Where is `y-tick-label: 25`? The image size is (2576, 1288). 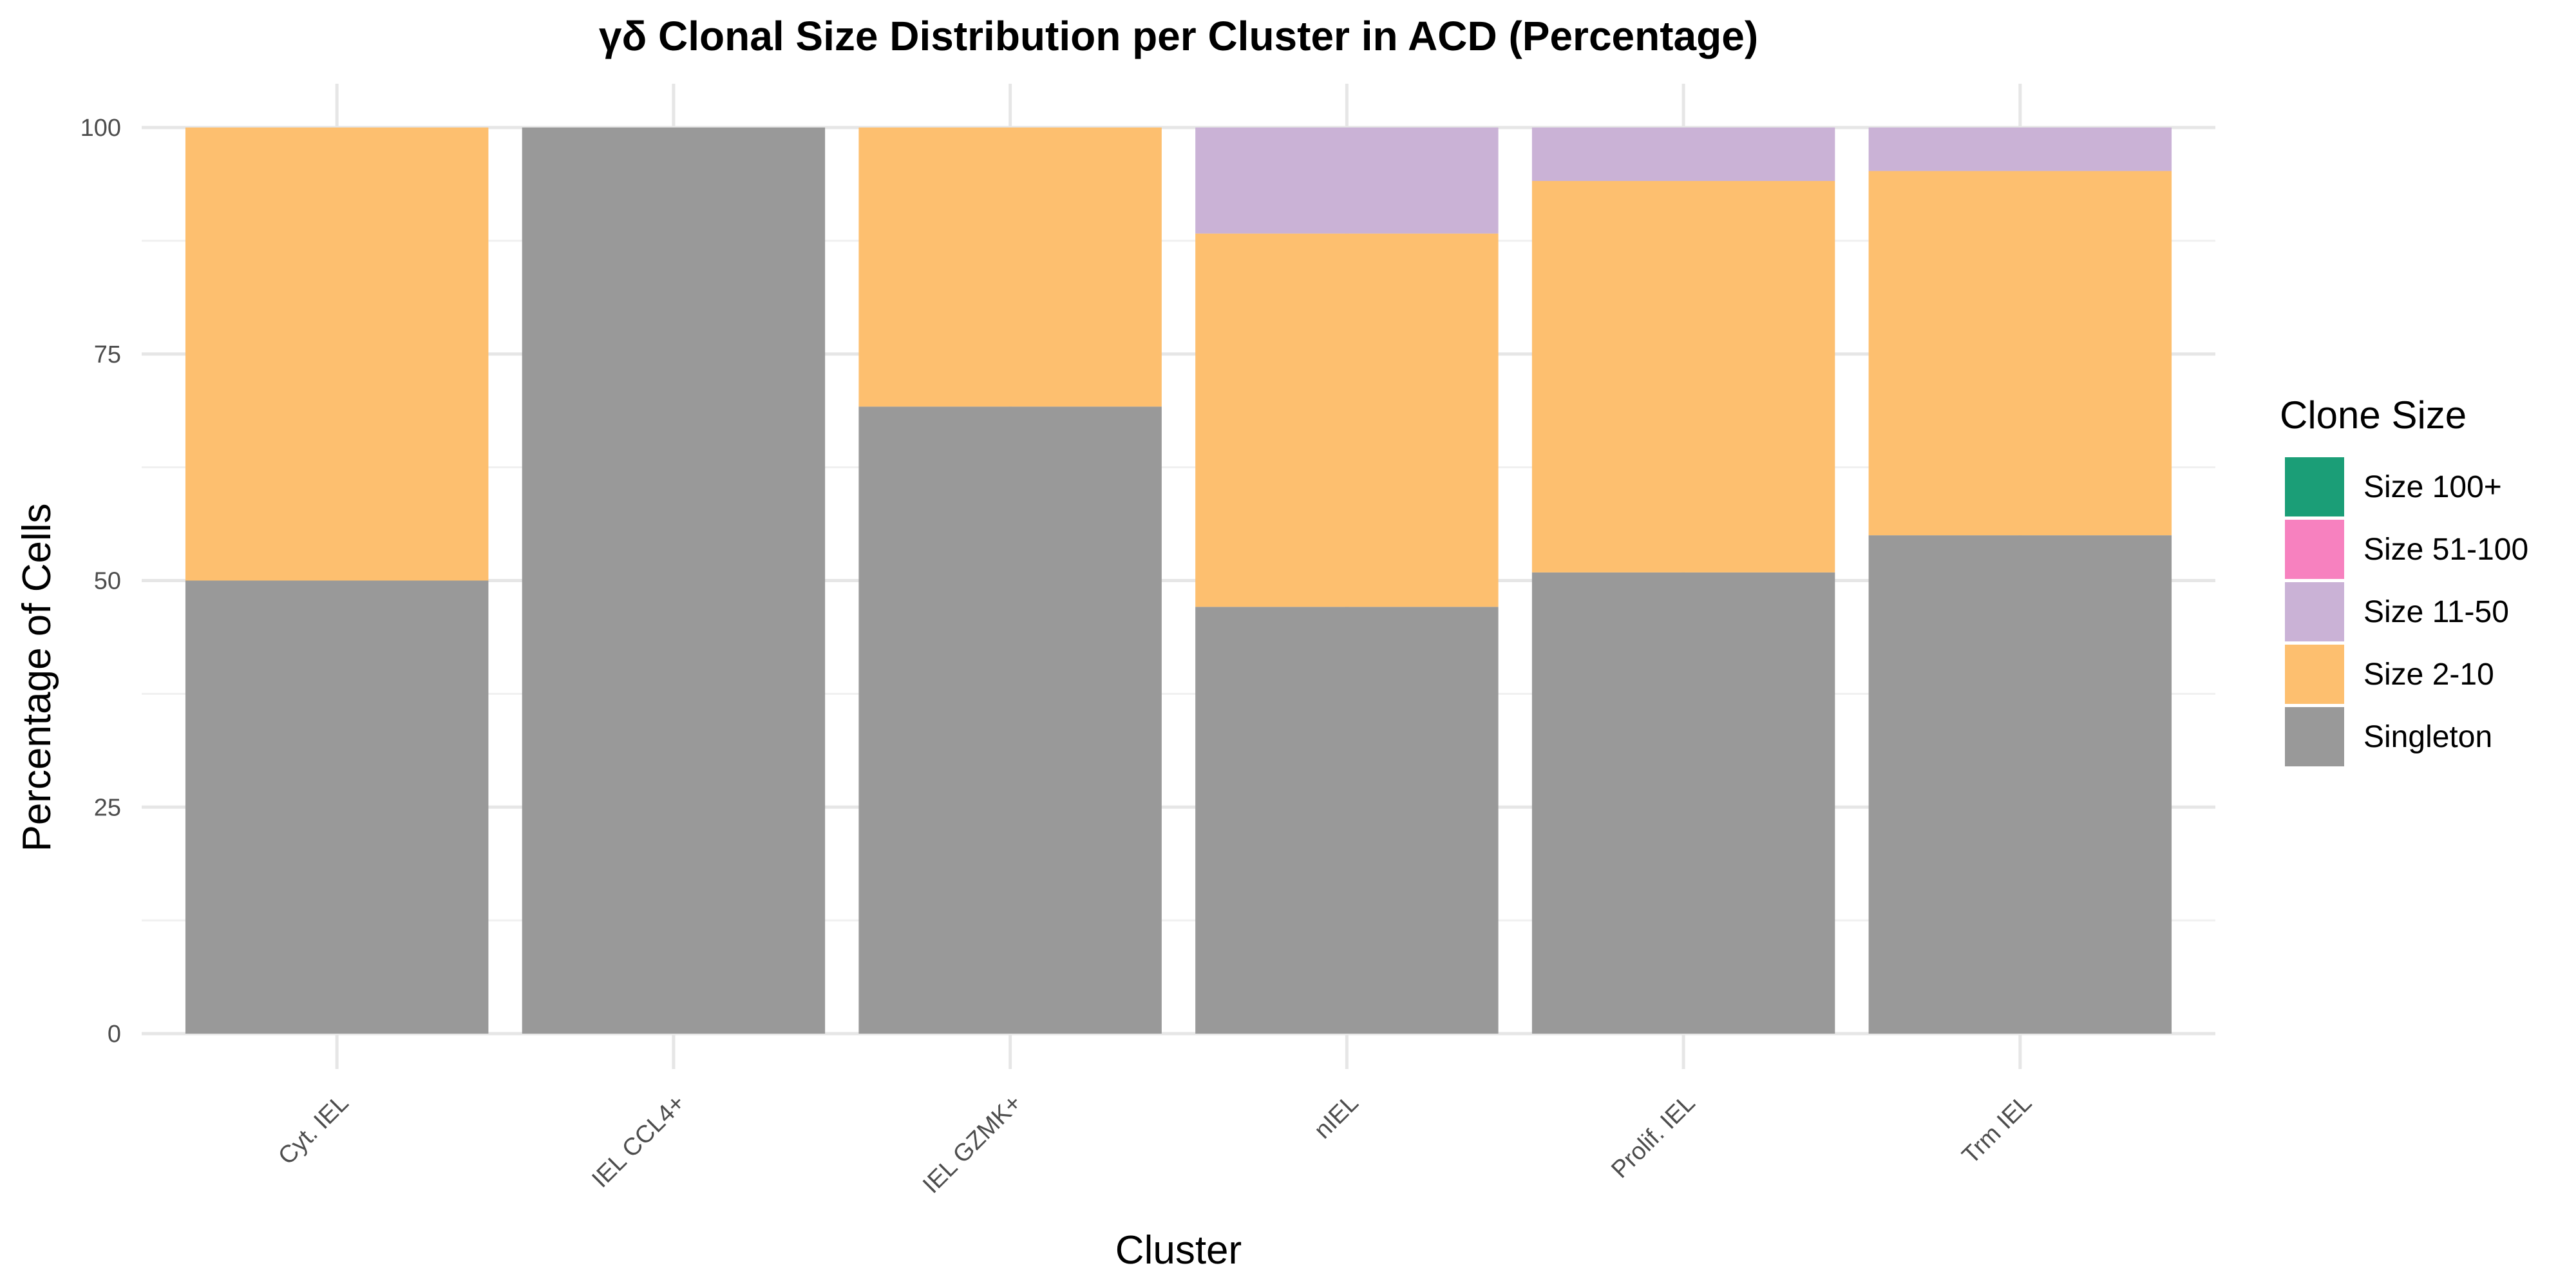
y-tick-label: 25 is located at coordinates (108, 808).